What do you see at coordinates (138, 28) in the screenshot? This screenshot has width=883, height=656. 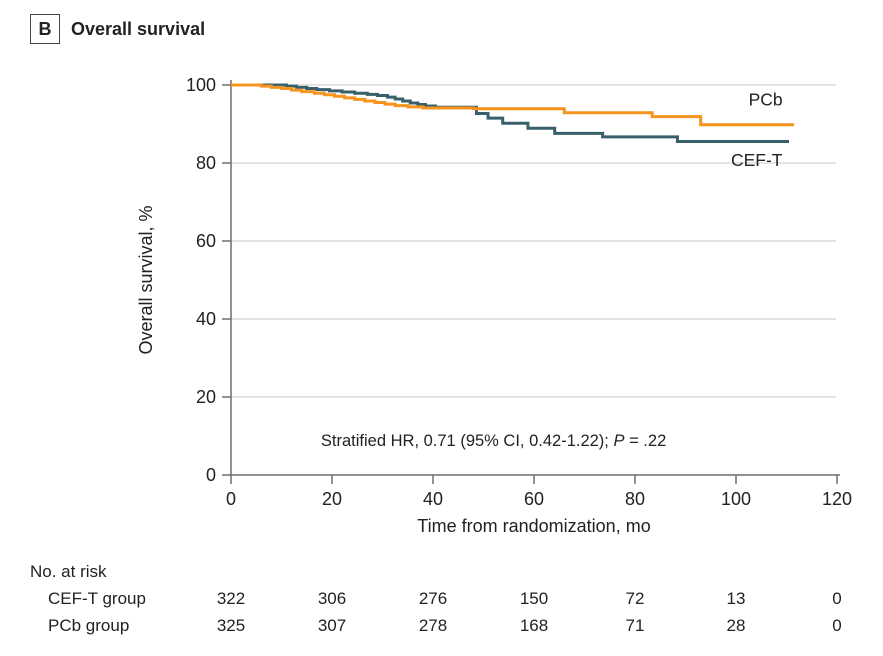 I see `page-title: Overall survival` at bounding box center [138, 28].